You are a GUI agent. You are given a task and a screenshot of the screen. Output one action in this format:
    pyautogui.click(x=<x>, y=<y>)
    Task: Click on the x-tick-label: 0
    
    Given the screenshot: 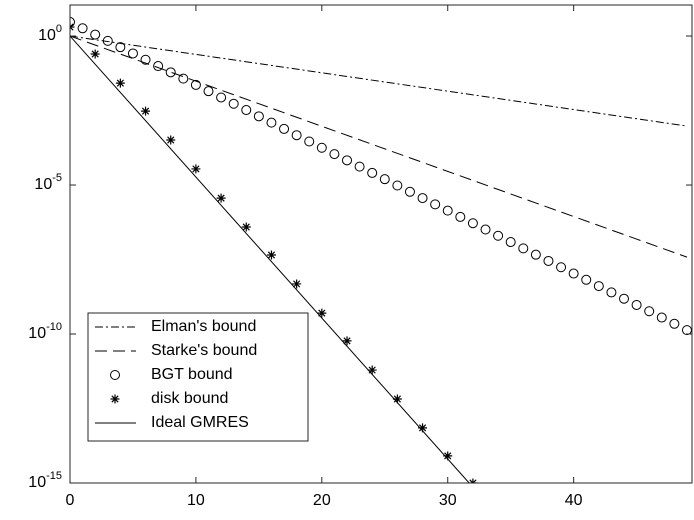 What is the action you would take?
    pyautogui.click(x=70, y=500)
    